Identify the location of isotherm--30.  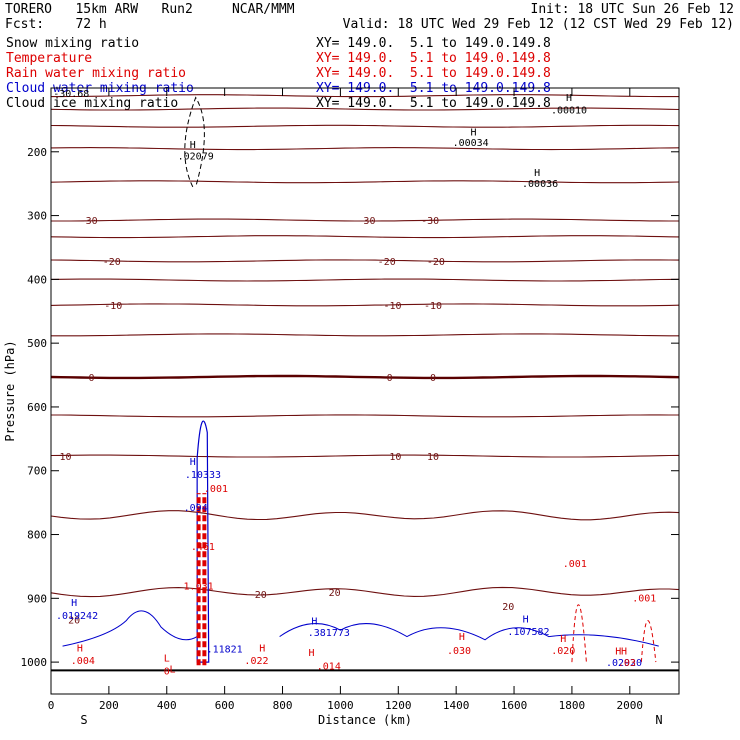
(365, 220).